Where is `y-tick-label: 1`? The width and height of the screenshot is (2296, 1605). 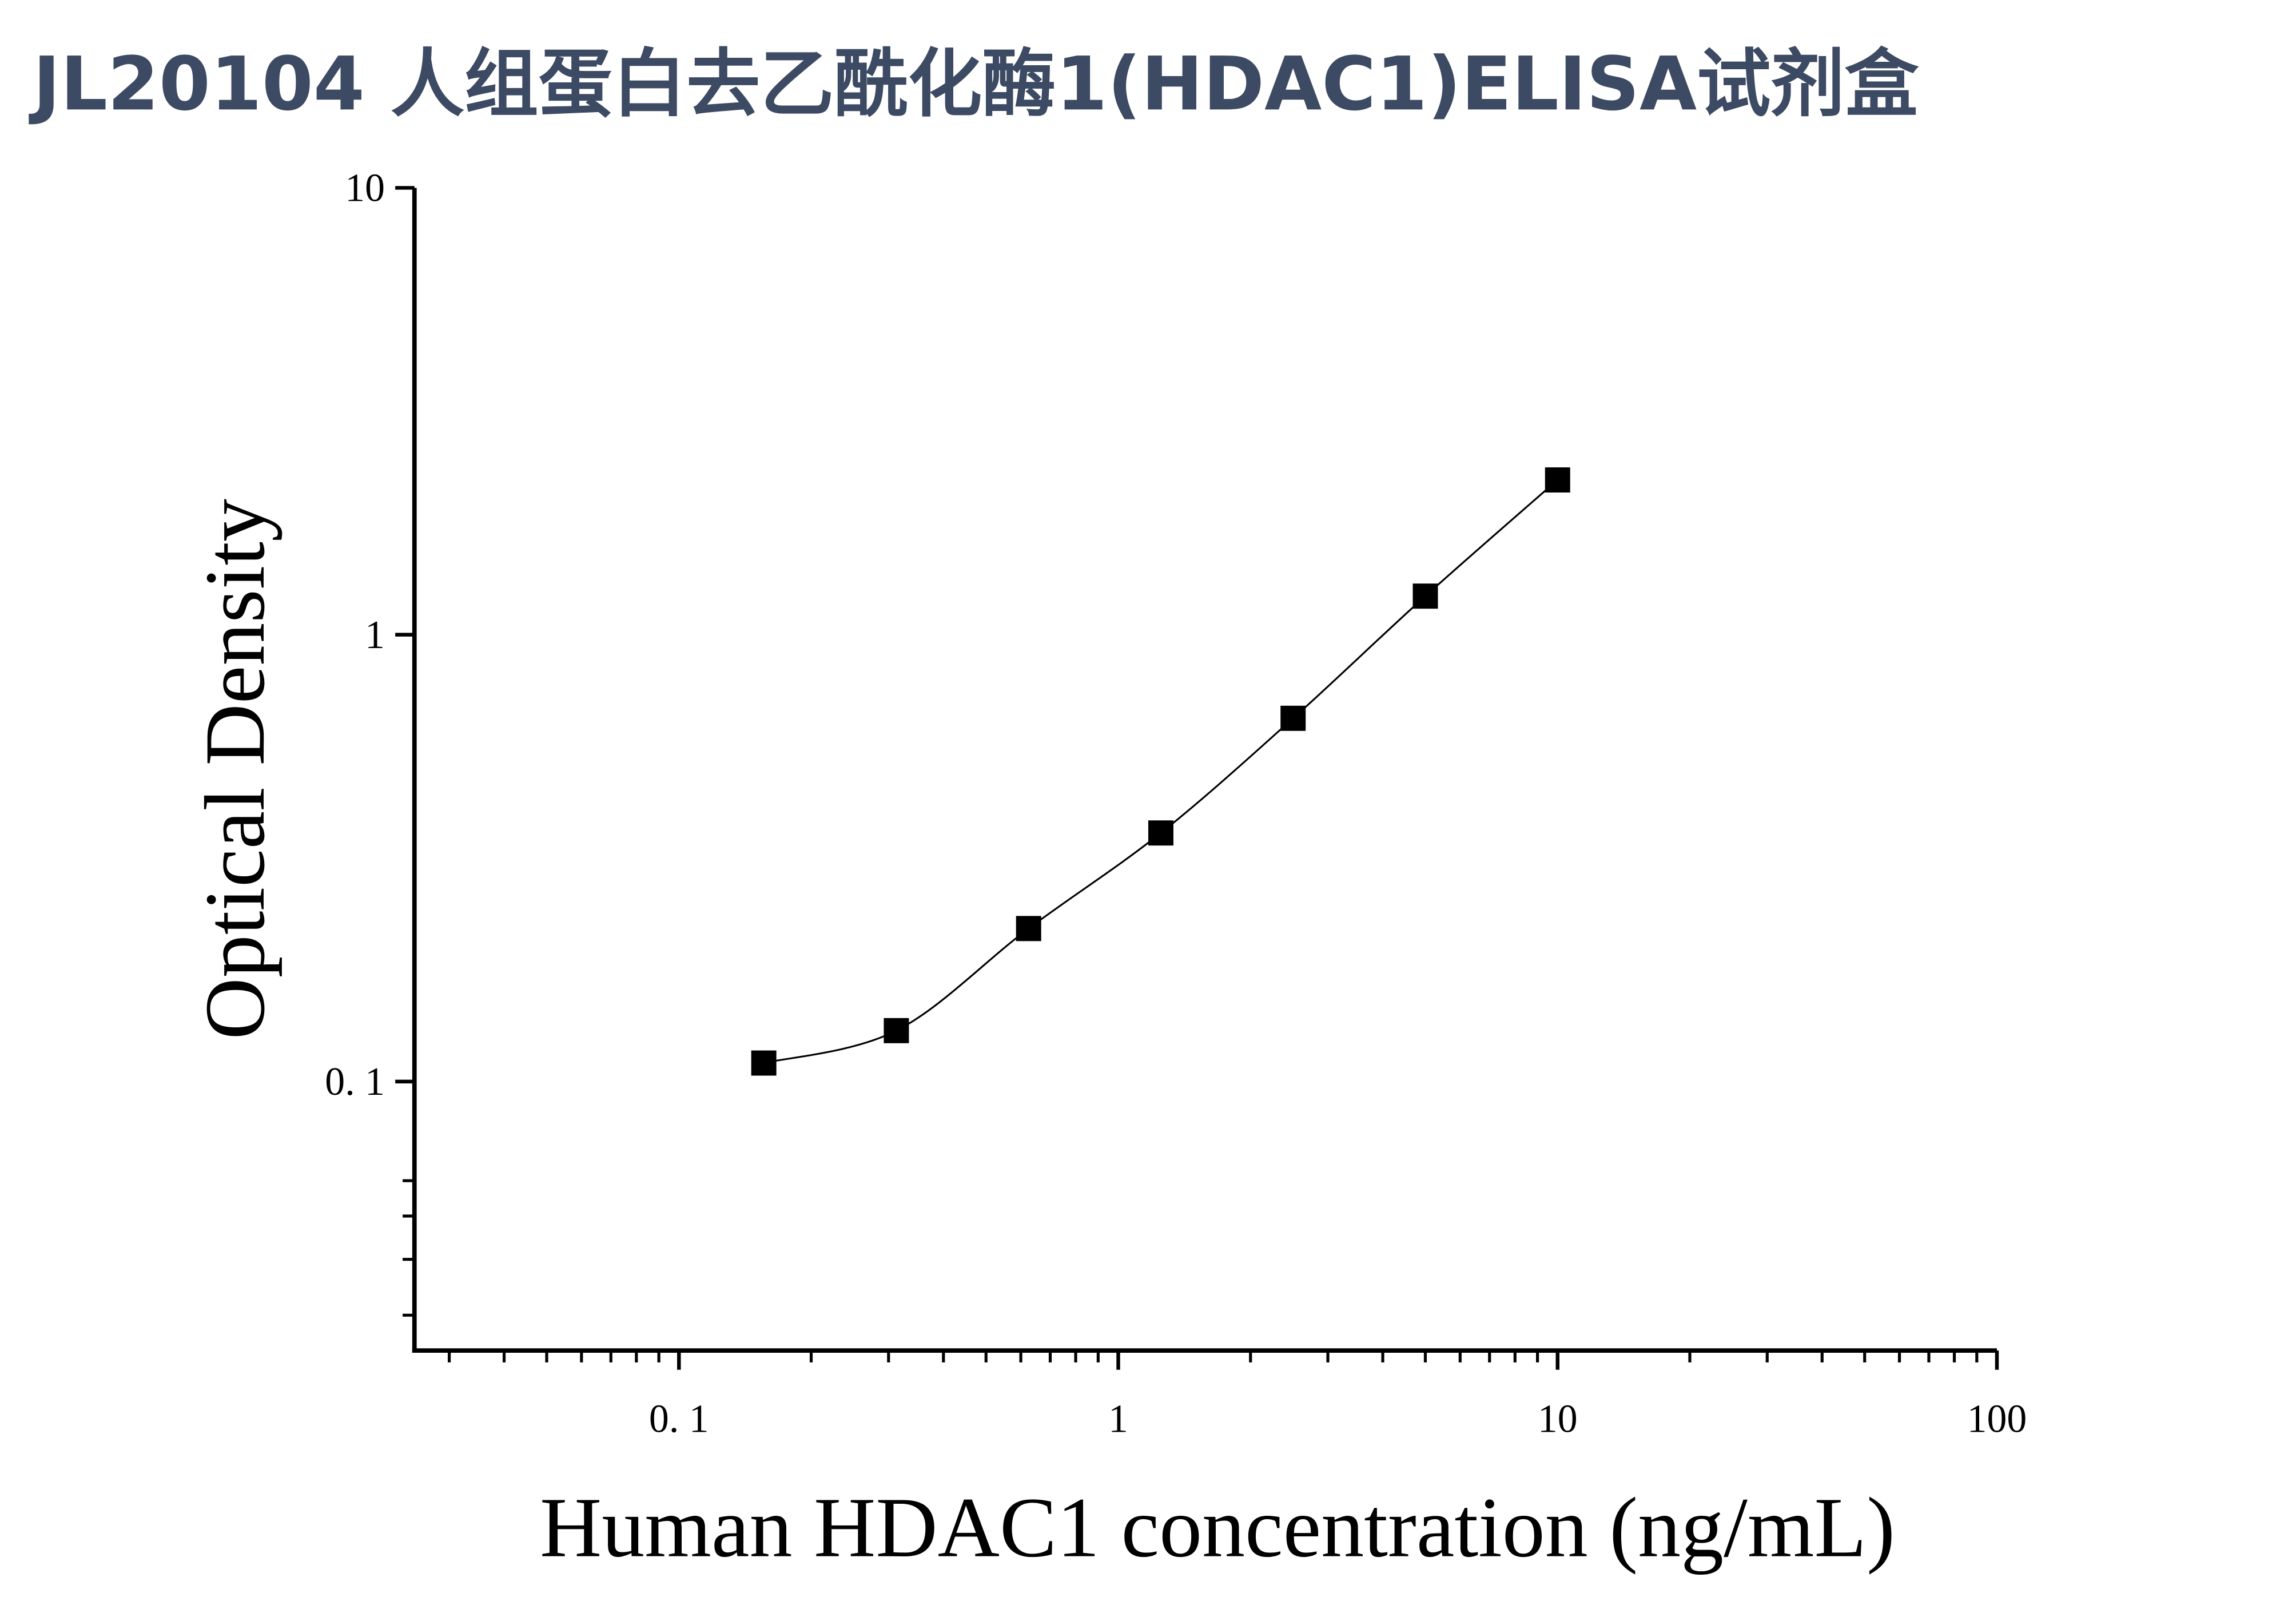 y-tick-label: 1 is located at coordinates (375, 635).